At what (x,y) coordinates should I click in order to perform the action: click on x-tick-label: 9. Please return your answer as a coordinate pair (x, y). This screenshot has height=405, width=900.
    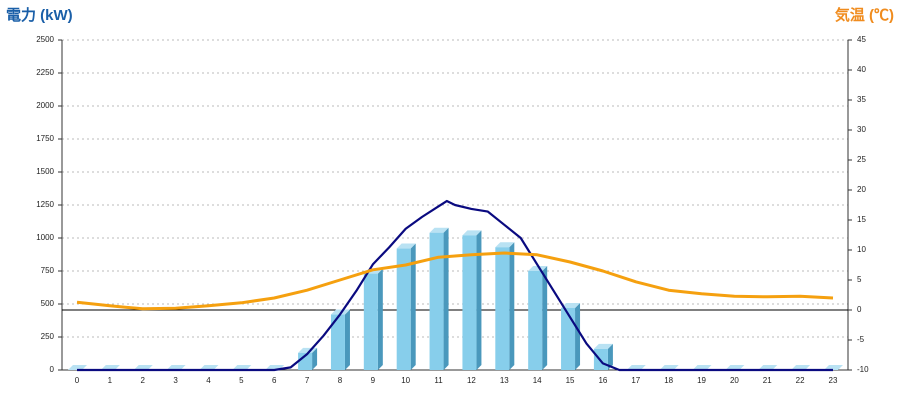
    Looking at the image, I should click on (373, 380).